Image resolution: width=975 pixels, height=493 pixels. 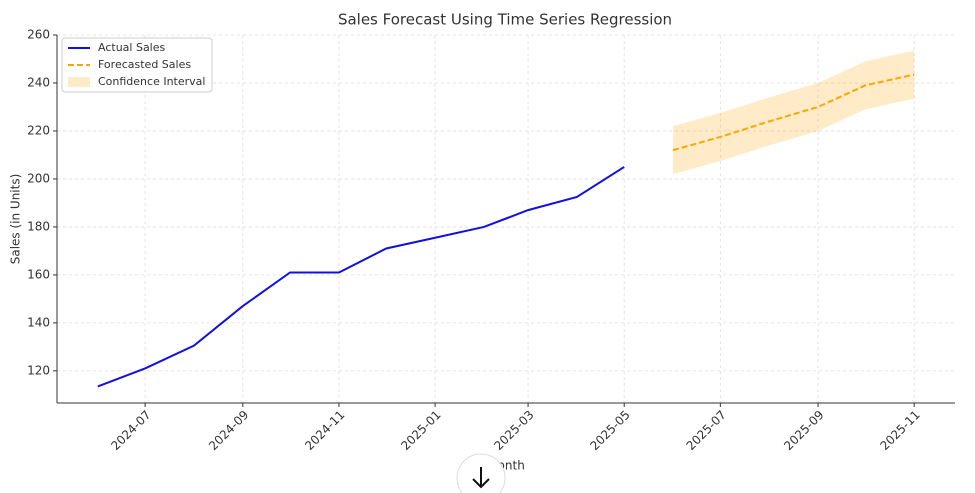 What do you see at coordinates (38, 130) in the screenshot?
I see `y-tick-label: 220` at bounding box center [38, 130].